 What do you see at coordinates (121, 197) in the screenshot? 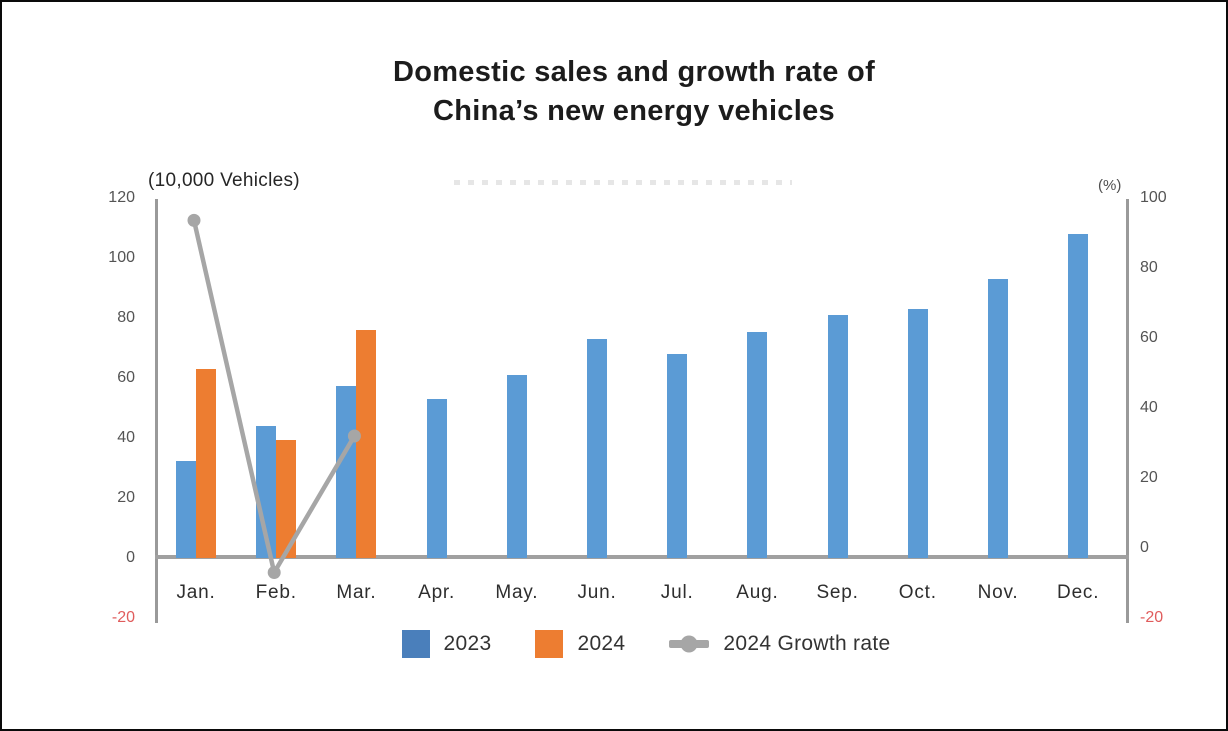
I see `left-axis-tick-120: 120` at bounding box center [121, 197].